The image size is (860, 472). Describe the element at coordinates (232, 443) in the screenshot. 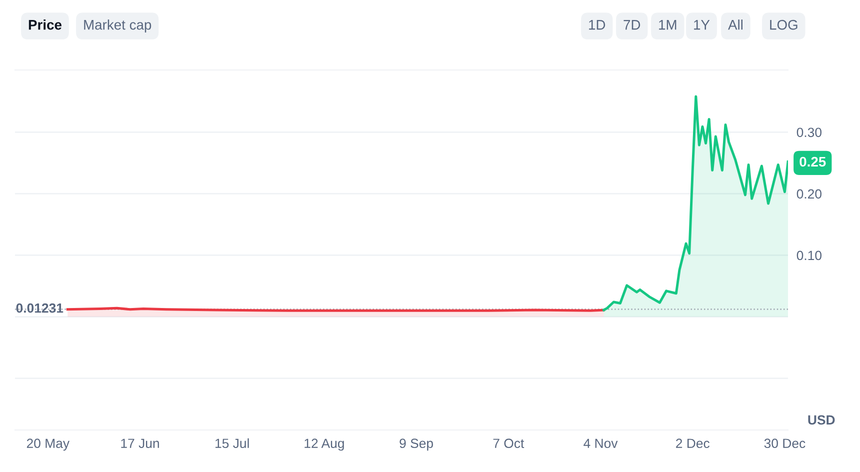

I see `x-tick-label: 15 Jul` at that location.